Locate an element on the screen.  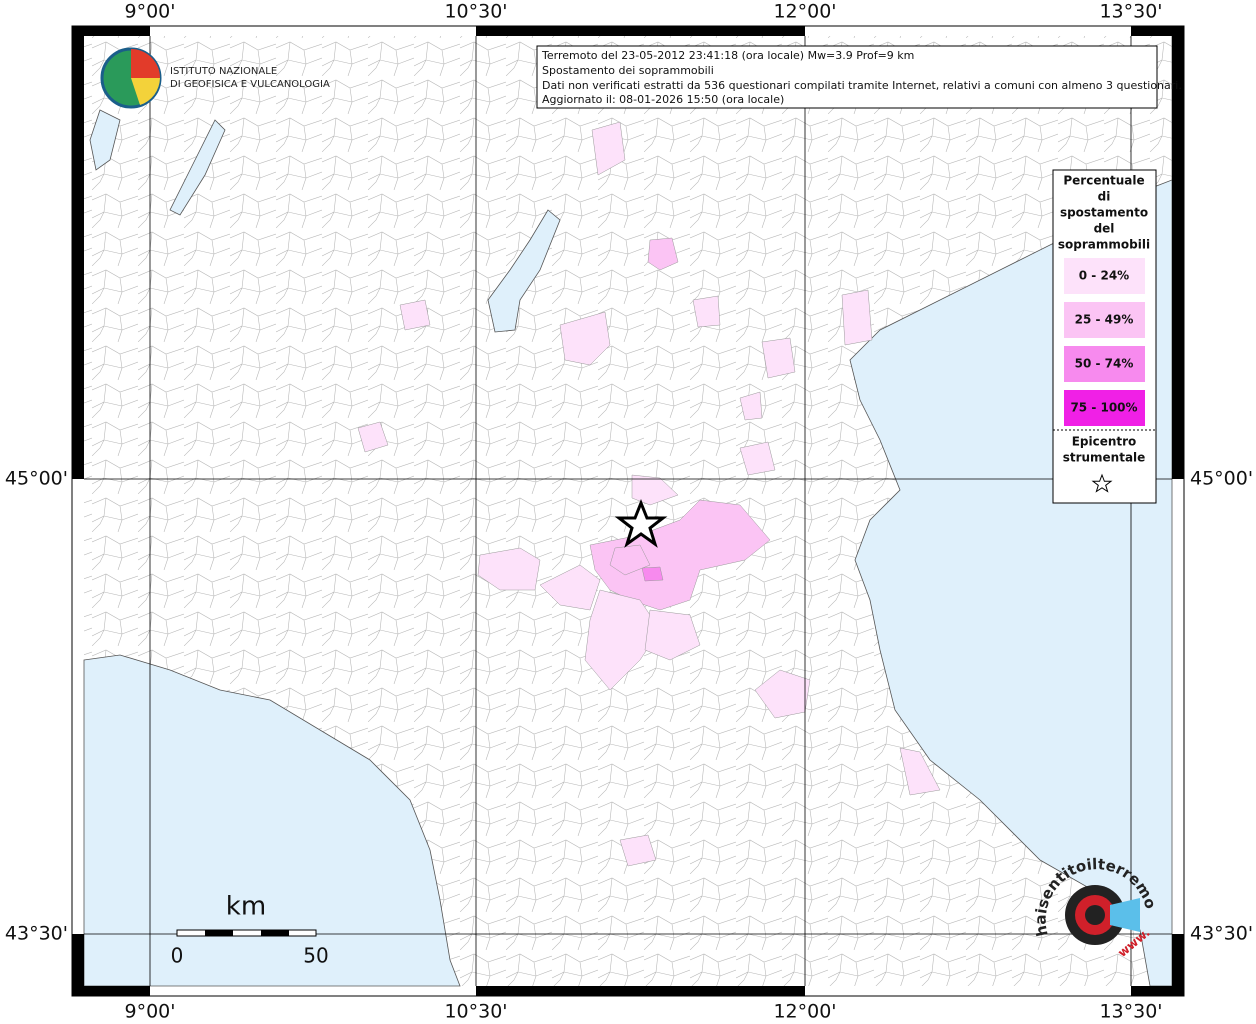
info-box is located at coordinates (847, 77).